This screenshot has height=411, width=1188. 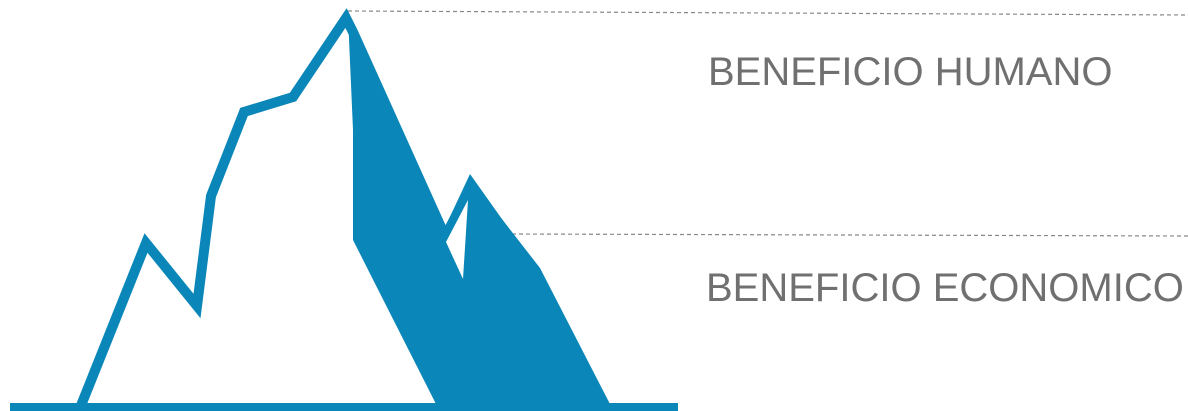 What do you see at coordinates (526, 291) in the screenshot?
I see `mountain-secondary-peak` at bounding box center [526, 291].